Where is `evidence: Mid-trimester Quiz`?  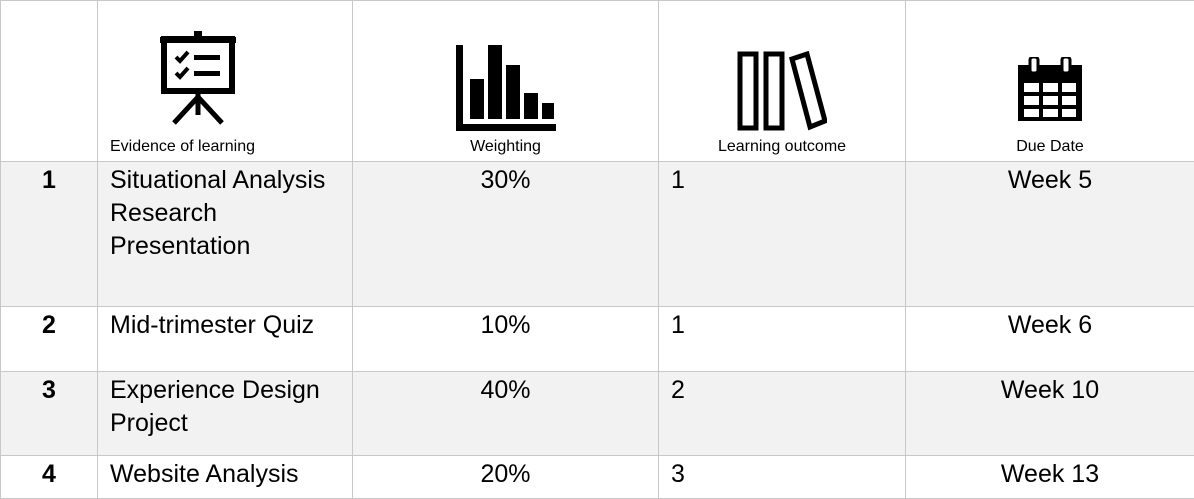
evidence: Mid-trimester Quiz is located at coordinates (225, 339).